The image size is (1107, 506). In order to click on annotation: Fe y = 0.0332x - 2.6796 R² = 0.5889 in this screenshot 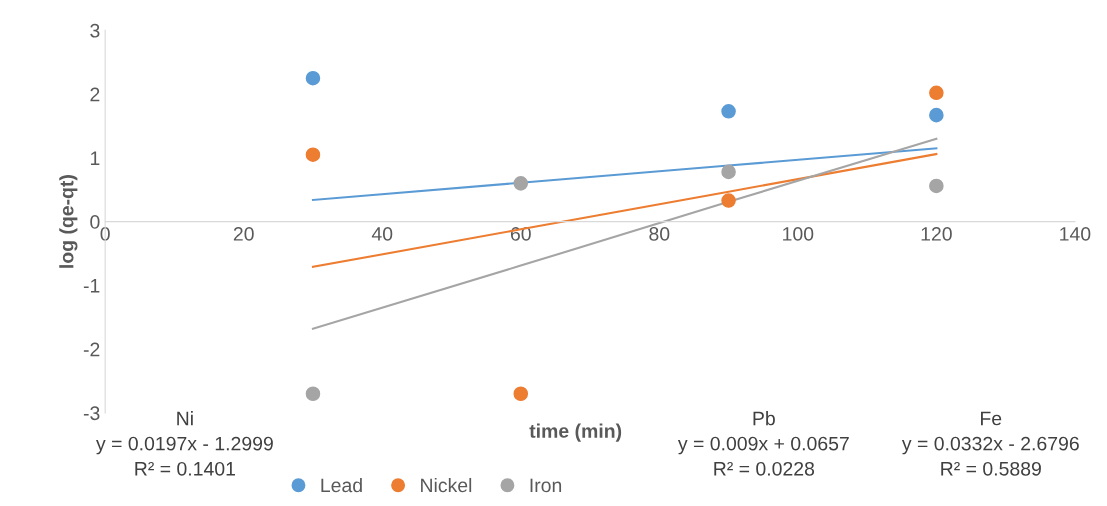, I will do `click(990, 443)`.